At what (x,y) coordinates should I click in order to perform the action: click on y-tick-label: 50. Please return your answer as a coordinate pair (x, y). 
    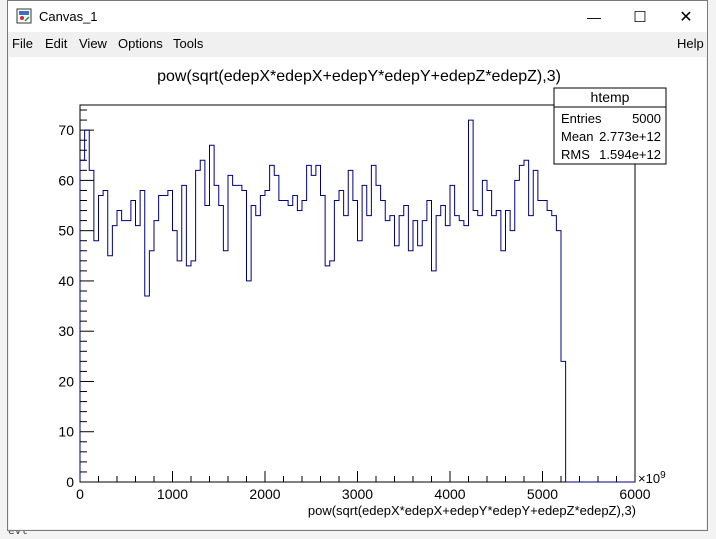
    Looking at the image, I should click on (66, 231).